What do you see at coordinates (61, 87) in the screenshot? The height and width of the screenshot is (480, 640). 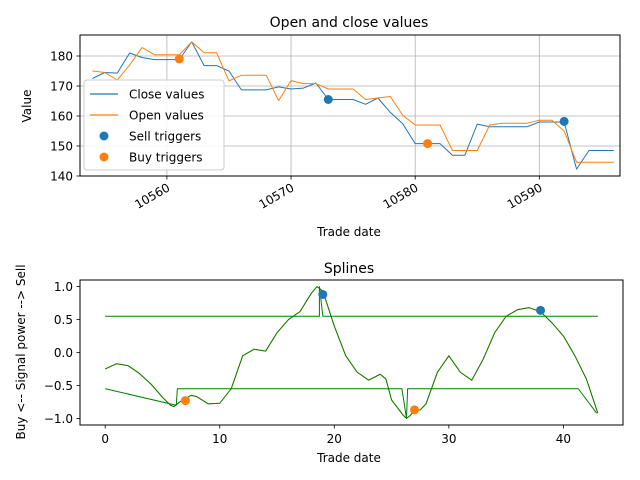 I see `y-tick-label: 170` at bounding box center [61, 87].